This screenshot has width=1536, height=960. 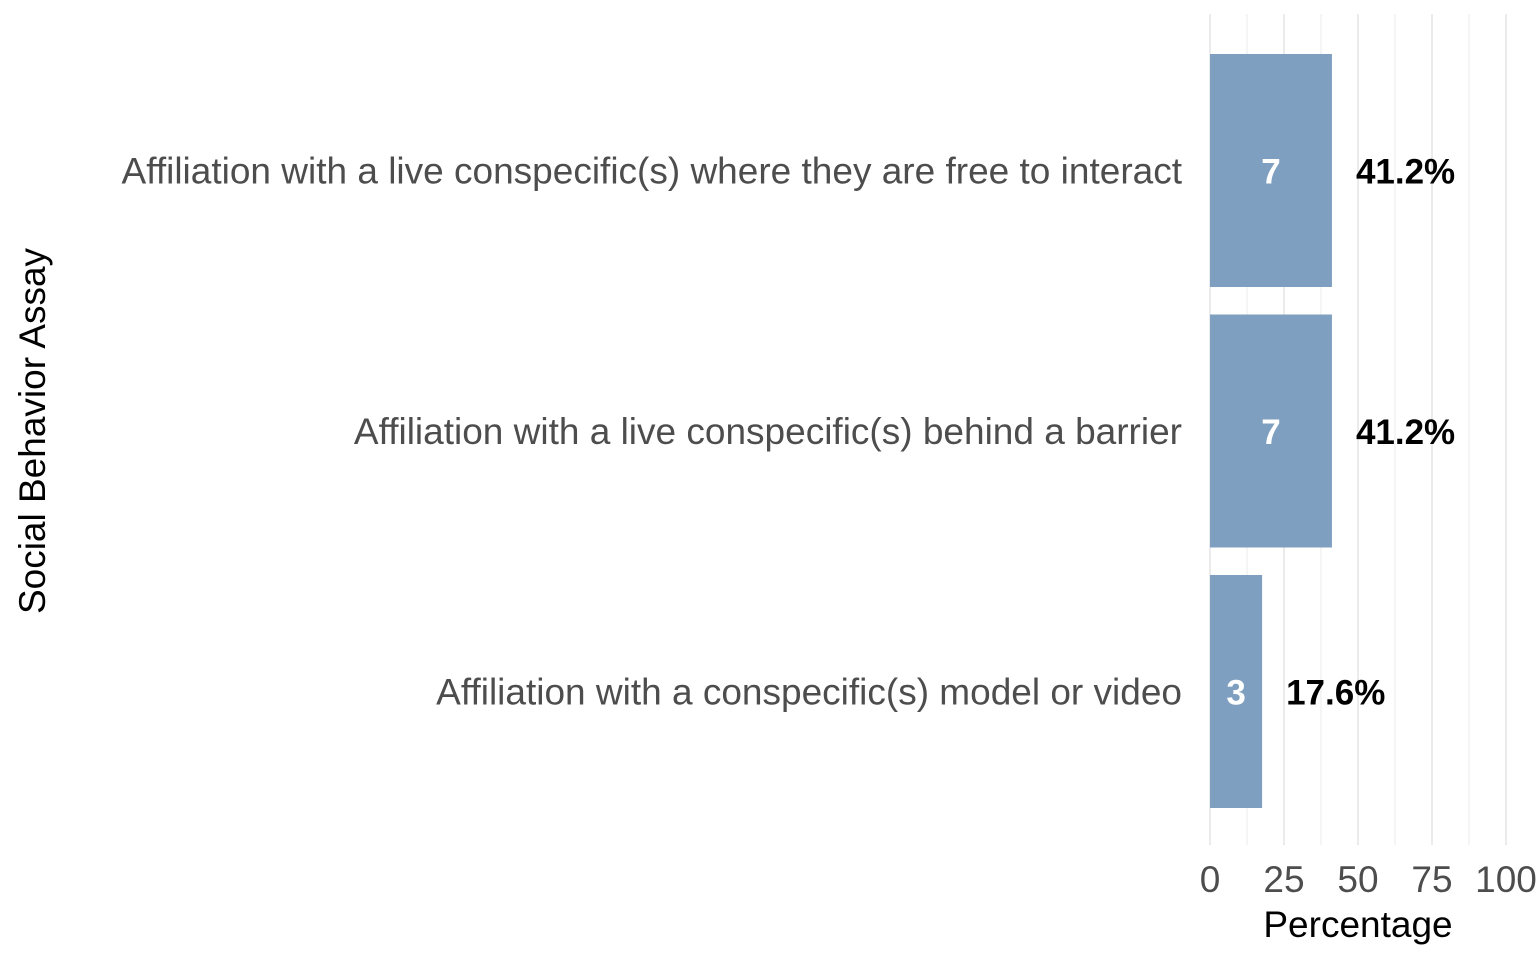 I want to click on count-label: 3, so click(x=1235, y=693).